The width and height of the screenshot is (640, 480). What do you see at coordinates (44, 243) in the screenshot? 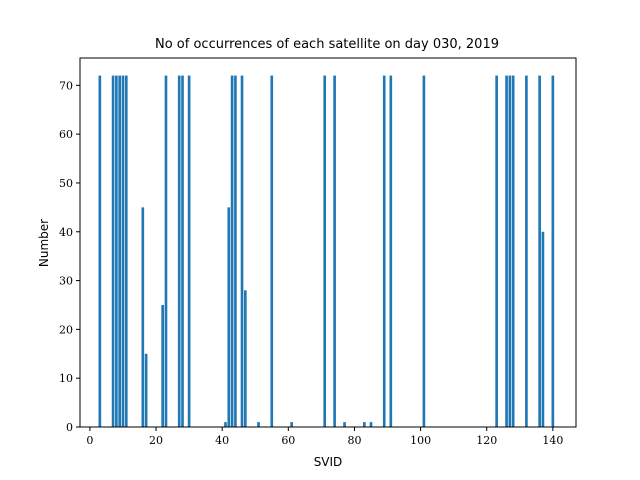
I see `y-axis-label: Number` at bounding box center [44, 243].